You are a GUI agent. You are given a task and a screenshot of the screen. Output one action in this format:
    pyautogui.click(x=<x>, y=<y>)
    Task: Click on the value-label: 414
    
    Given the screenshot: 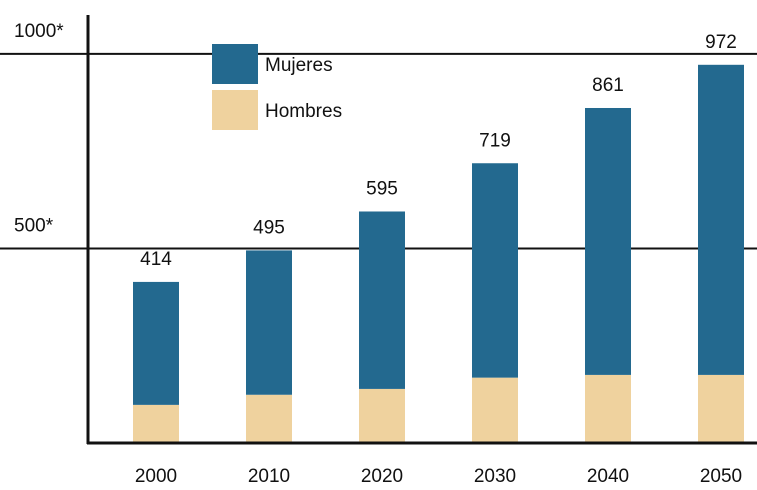 What is the action you would take?
    pyautogui.click(x=156, y=259)
    